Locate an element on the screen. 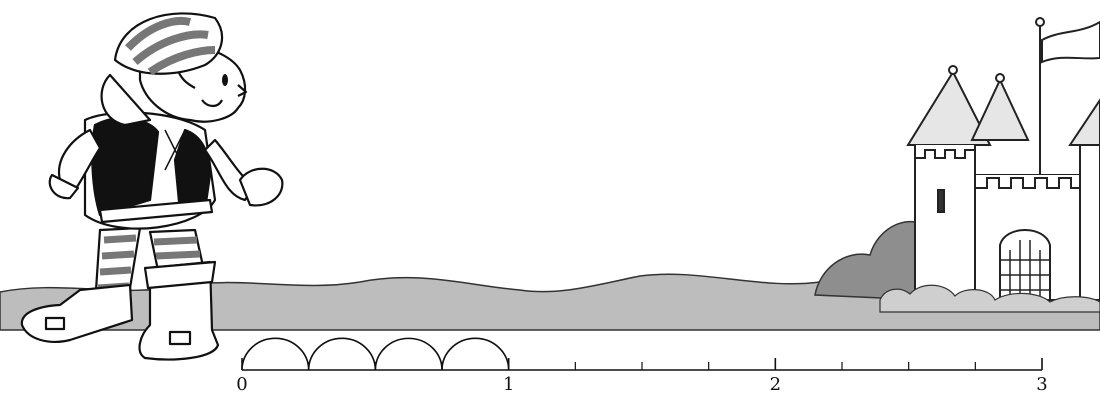 The width and height of the screenshot is (1100, 393). tick-label-2: 2 is located at coordinates (775, 383).